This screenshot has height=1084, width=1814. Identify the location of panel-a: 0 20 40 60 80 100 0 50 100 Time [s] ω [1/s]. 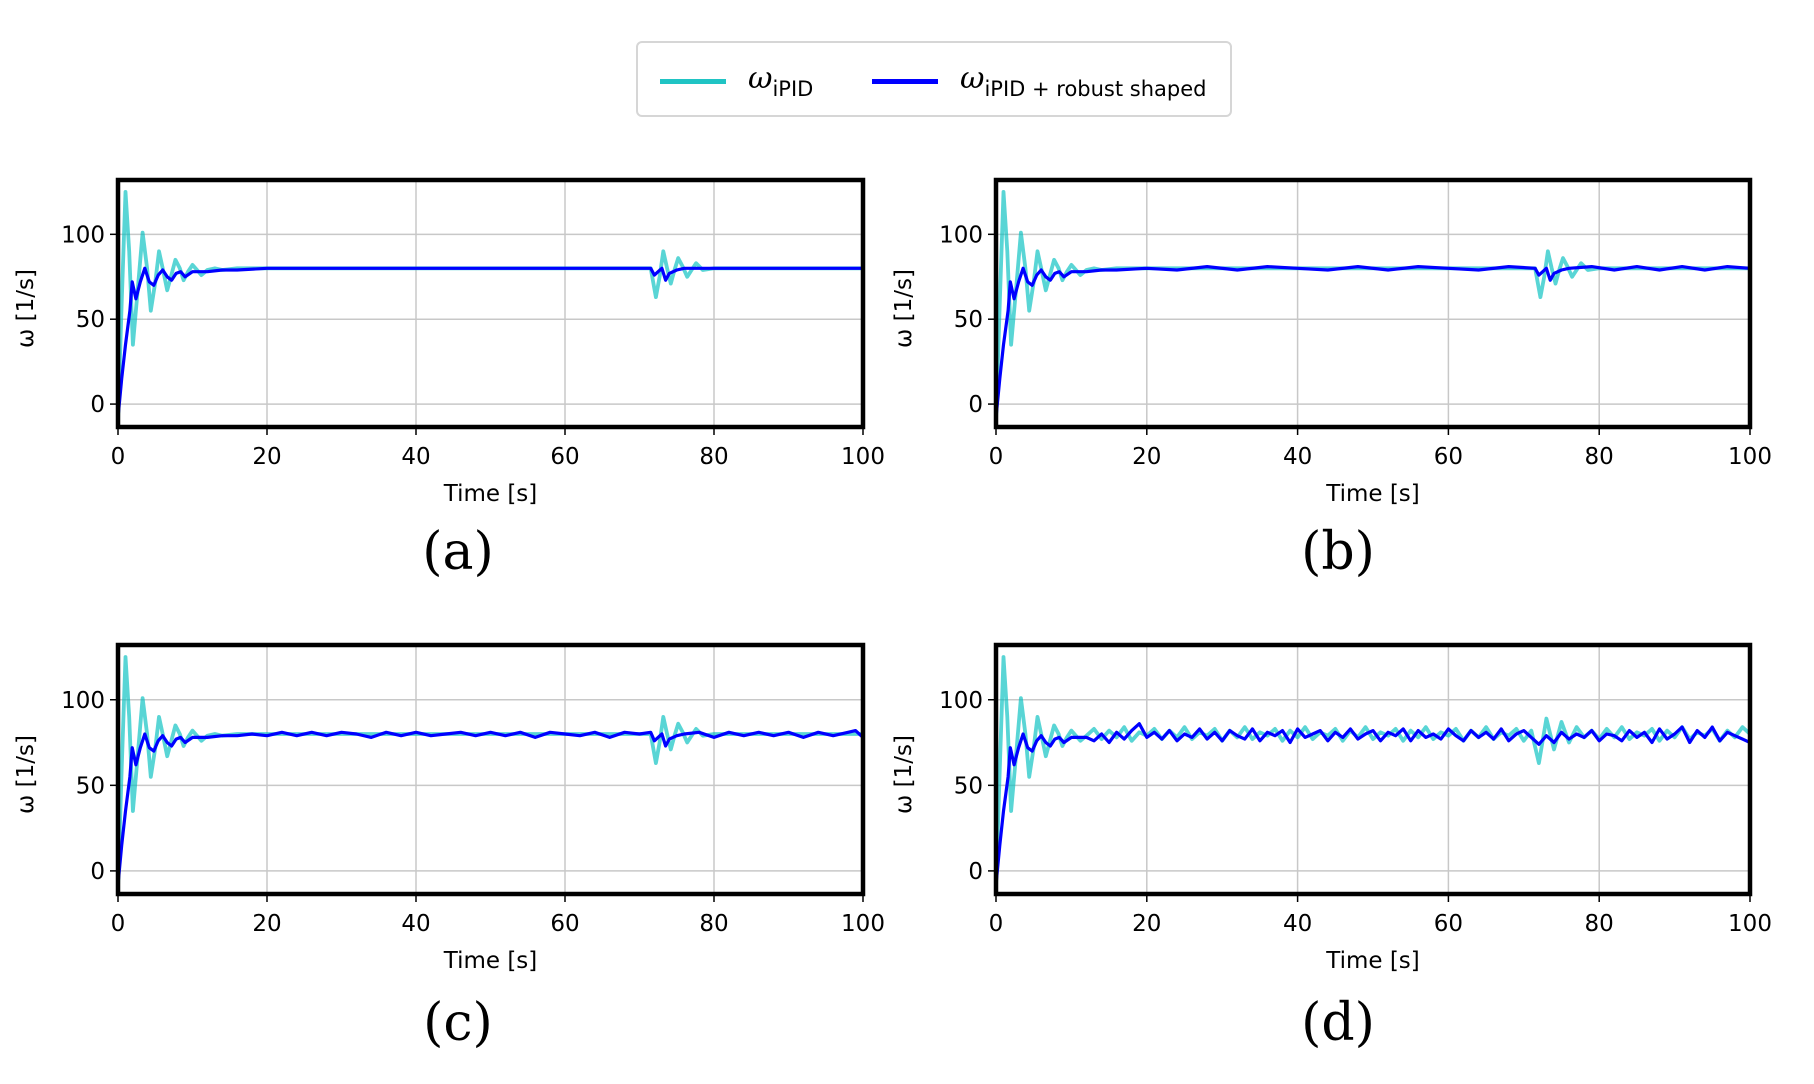
(449, 342).